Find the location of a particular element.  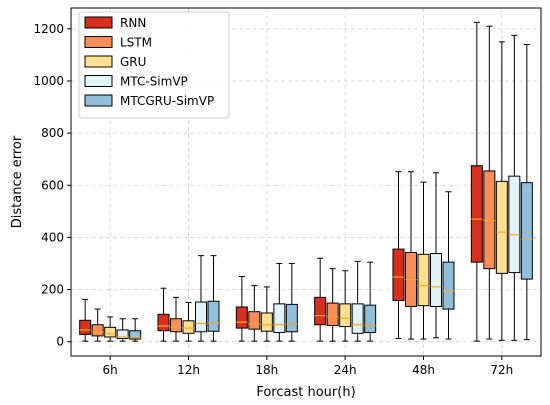

x-tick-label: 6h is located at coordinates (110, 370).